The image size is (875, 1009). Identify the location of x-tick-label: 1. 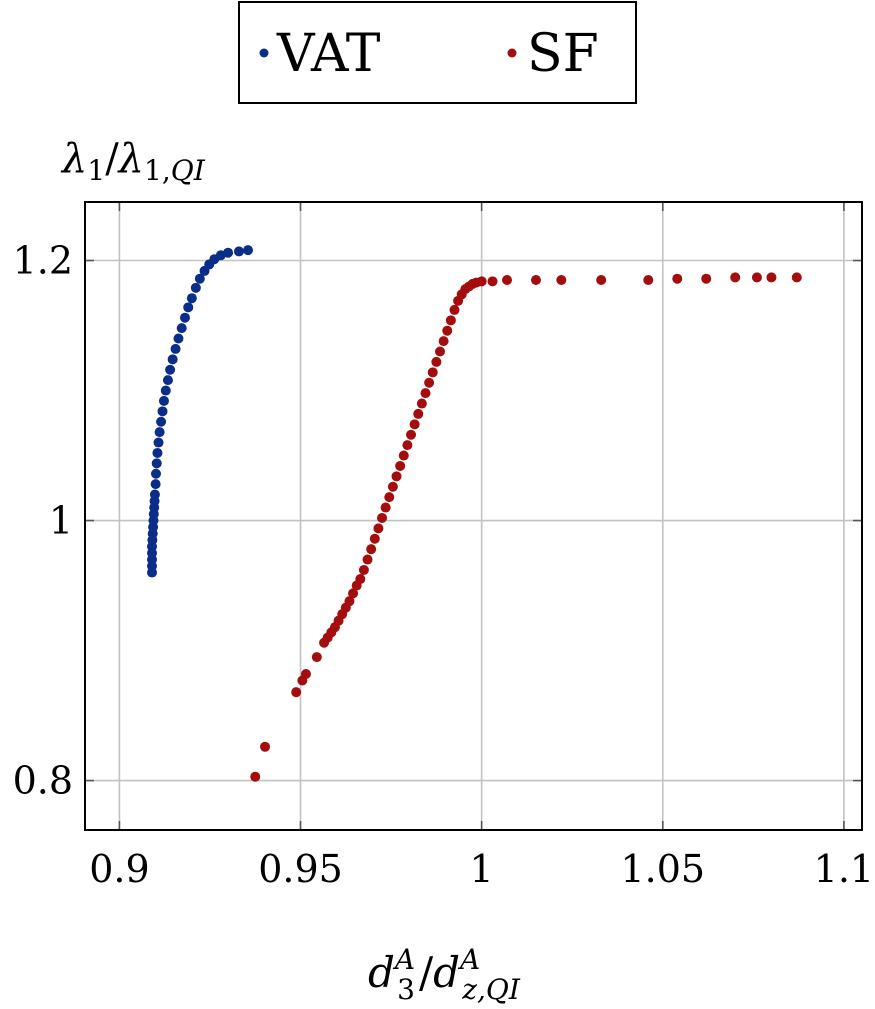
(482, 869).